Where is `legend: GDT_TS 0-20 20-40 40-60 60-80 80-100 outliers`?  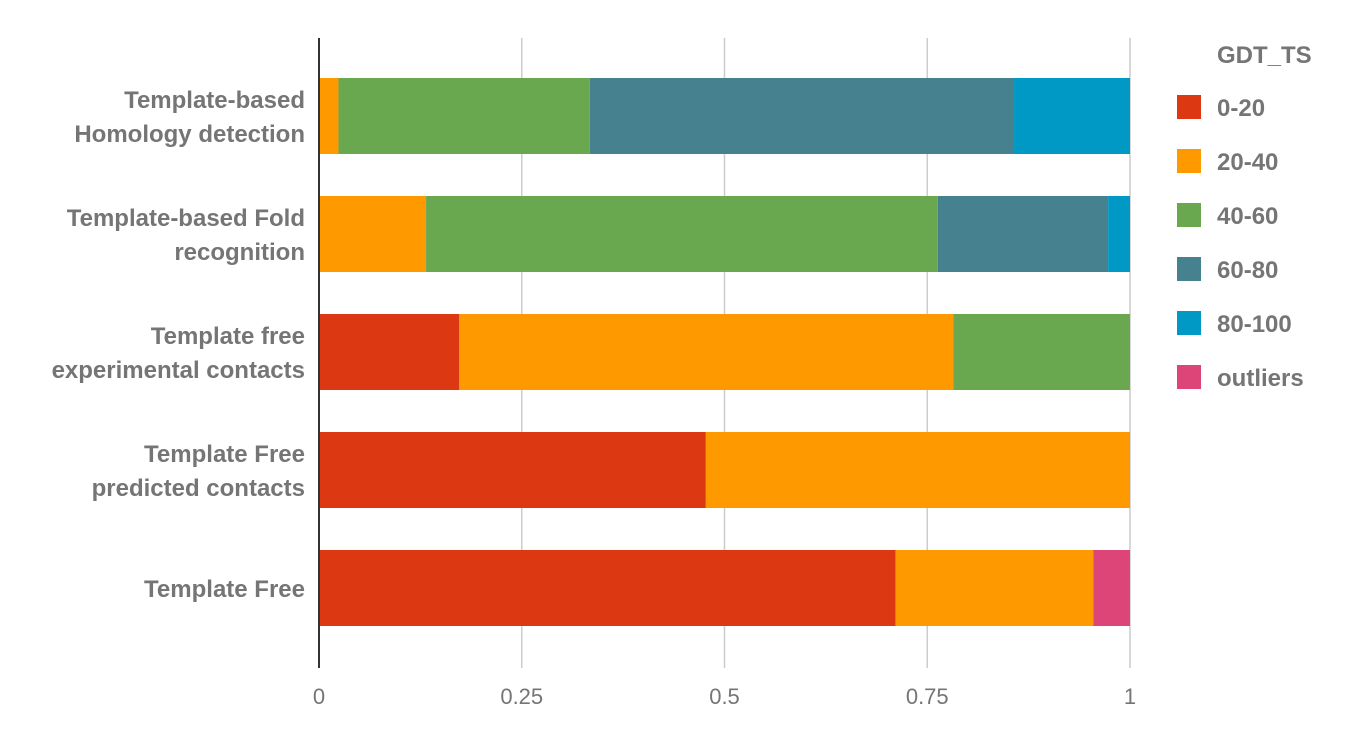 legend: GDT_TS 0-20 20-40 40-60 60-80 80-100 outliers is located at coordinates (1244, 217).